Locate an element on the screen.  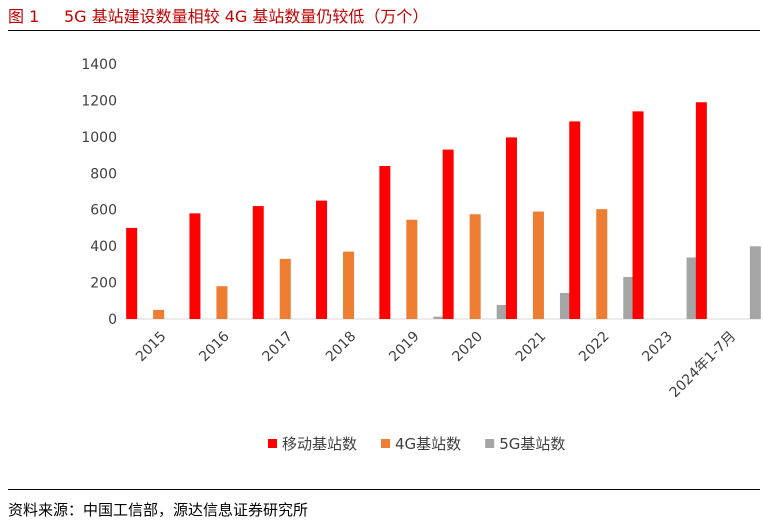
figure-title: 5G 基站建设数量相较 4G 基站数量仍较低（万个） is located at coordinates (246, 16).